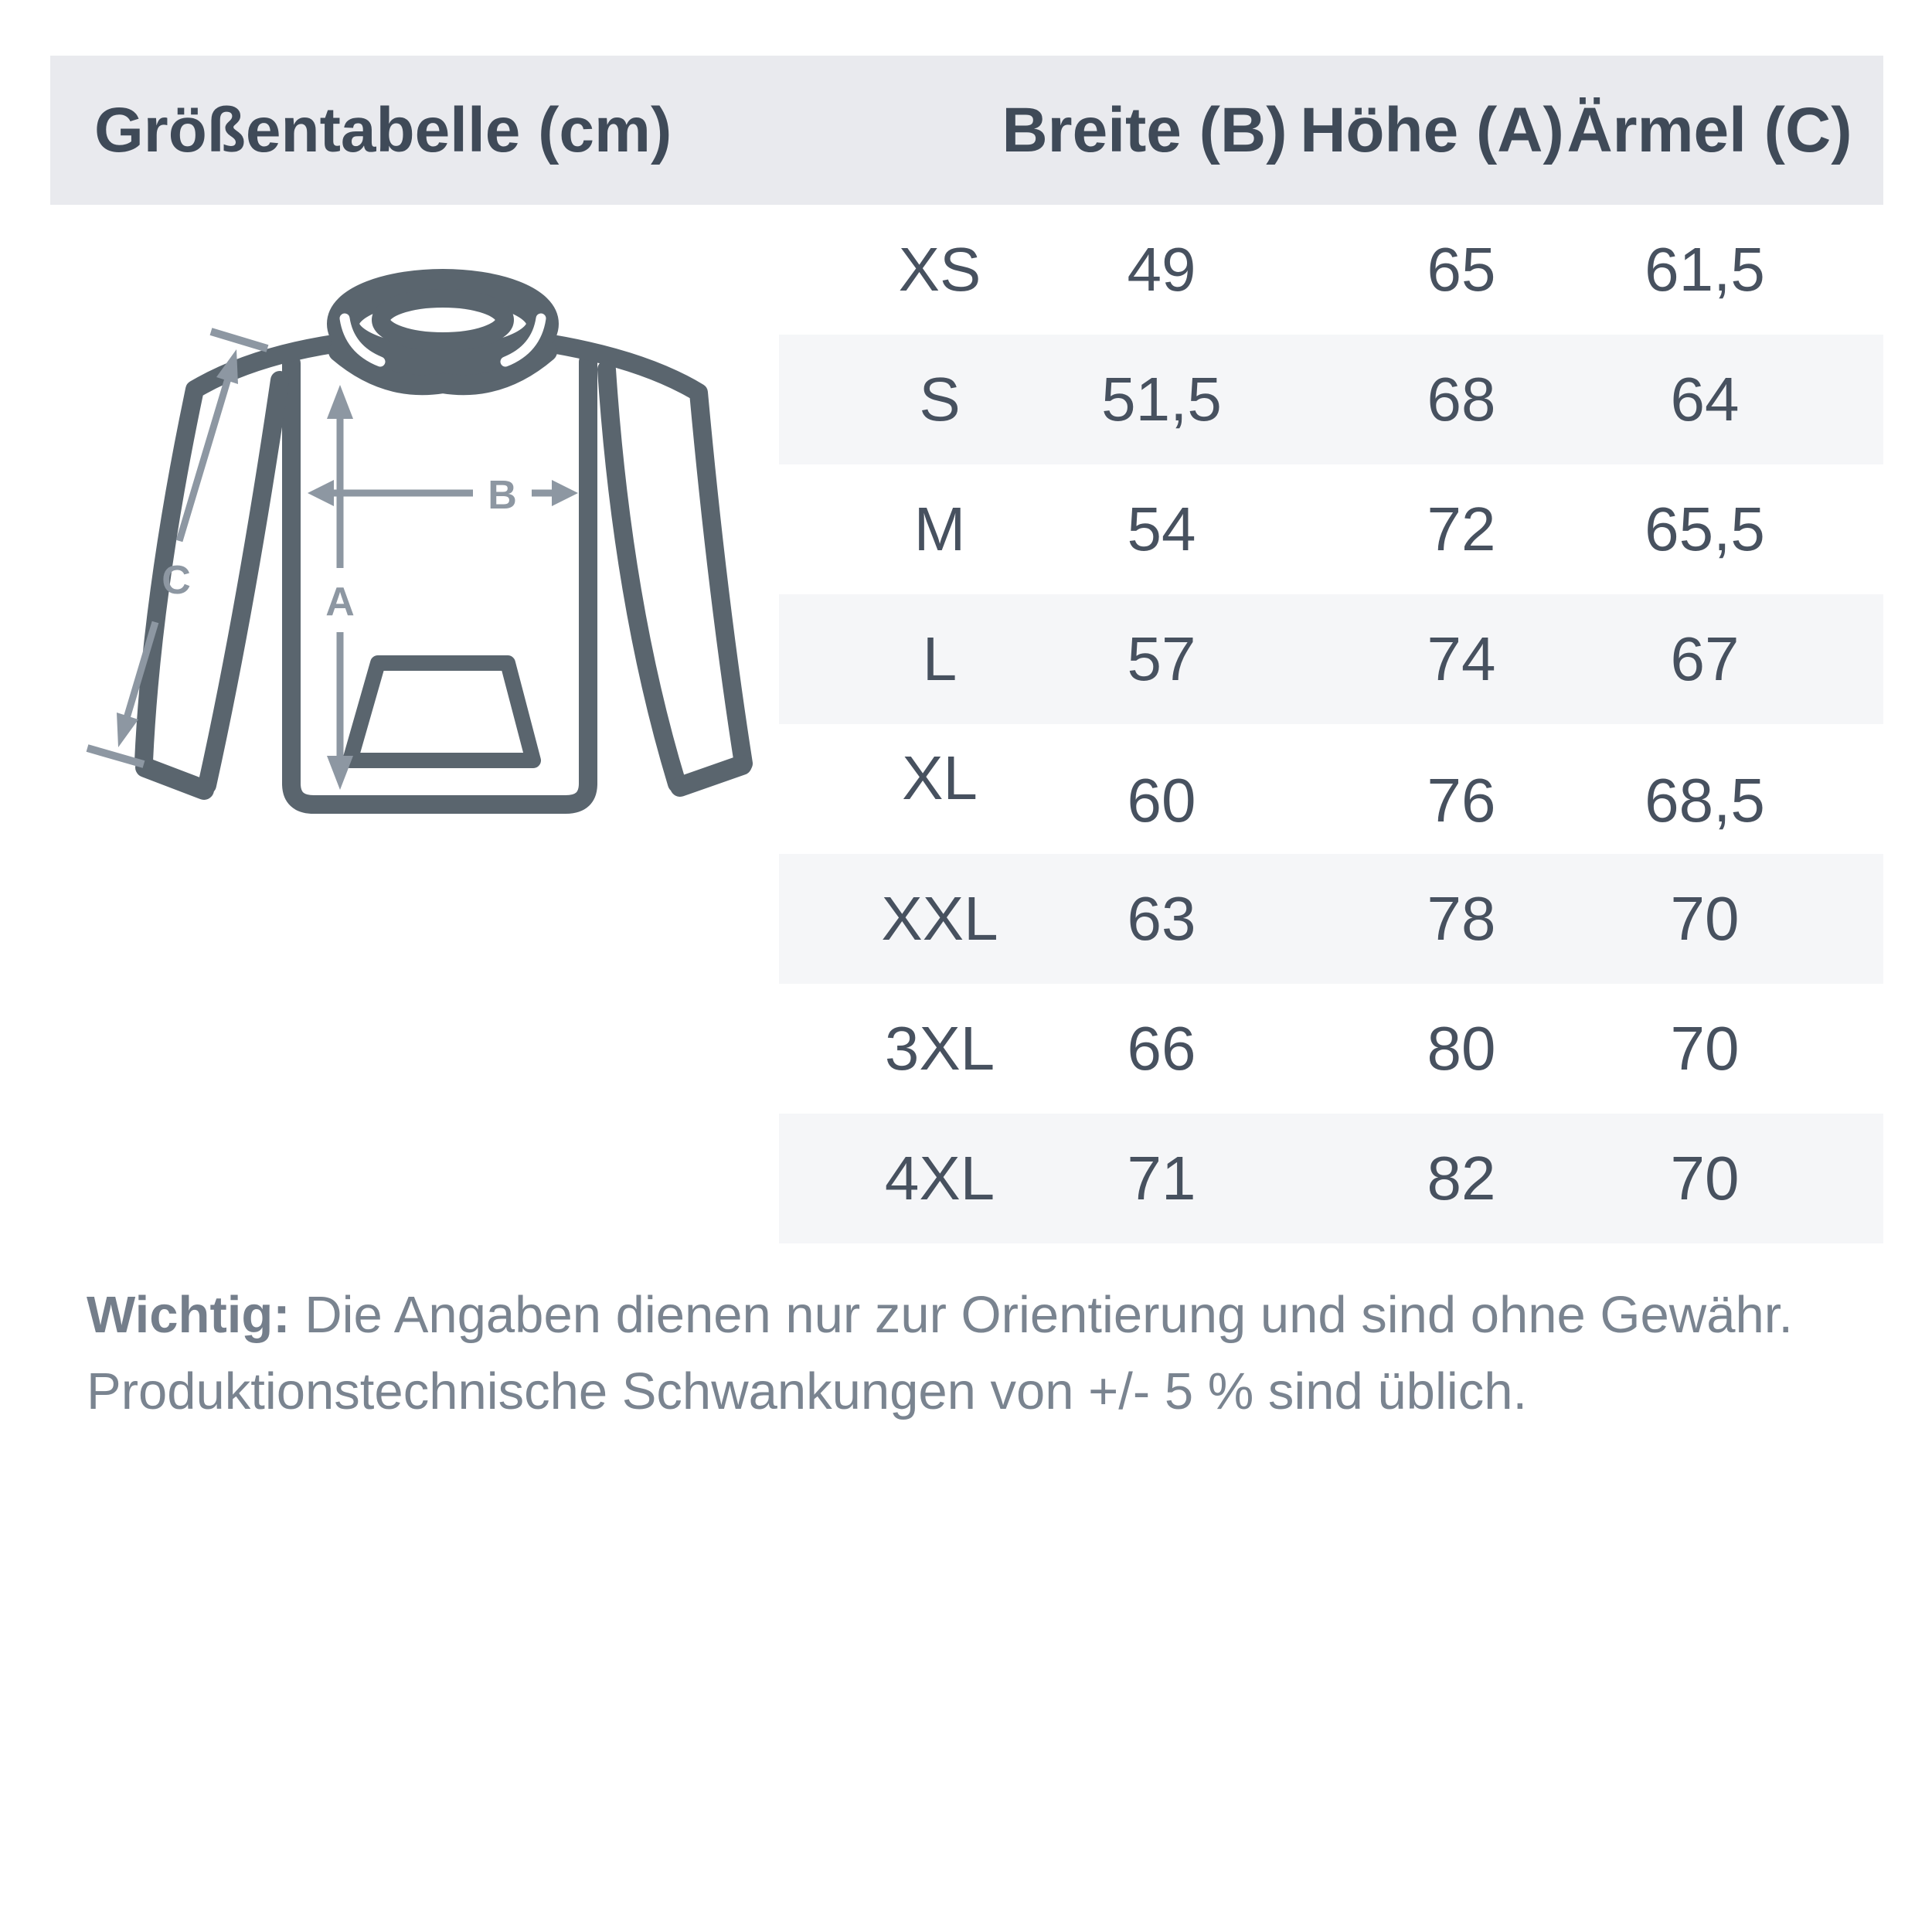  What do you see at coordinates (1331, 659) in the screenshot?
I see `table-row: L 57 74 67` at bounding box center [1331, 659].